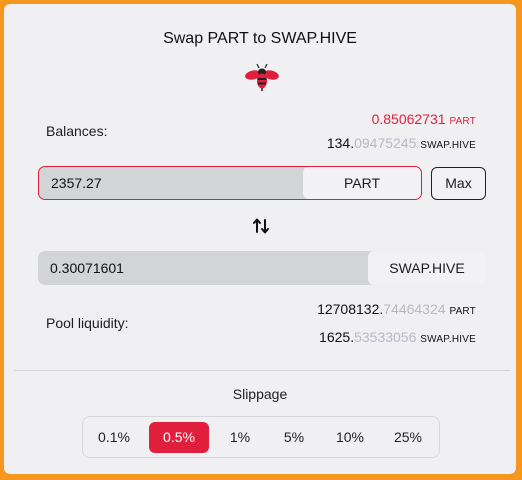 This screenshot has width=522, height=480. What do you see at coordinates (350, 437) in the screenshot?
I see `slippage-option-10: 10%` at bounding box center [350, 437].